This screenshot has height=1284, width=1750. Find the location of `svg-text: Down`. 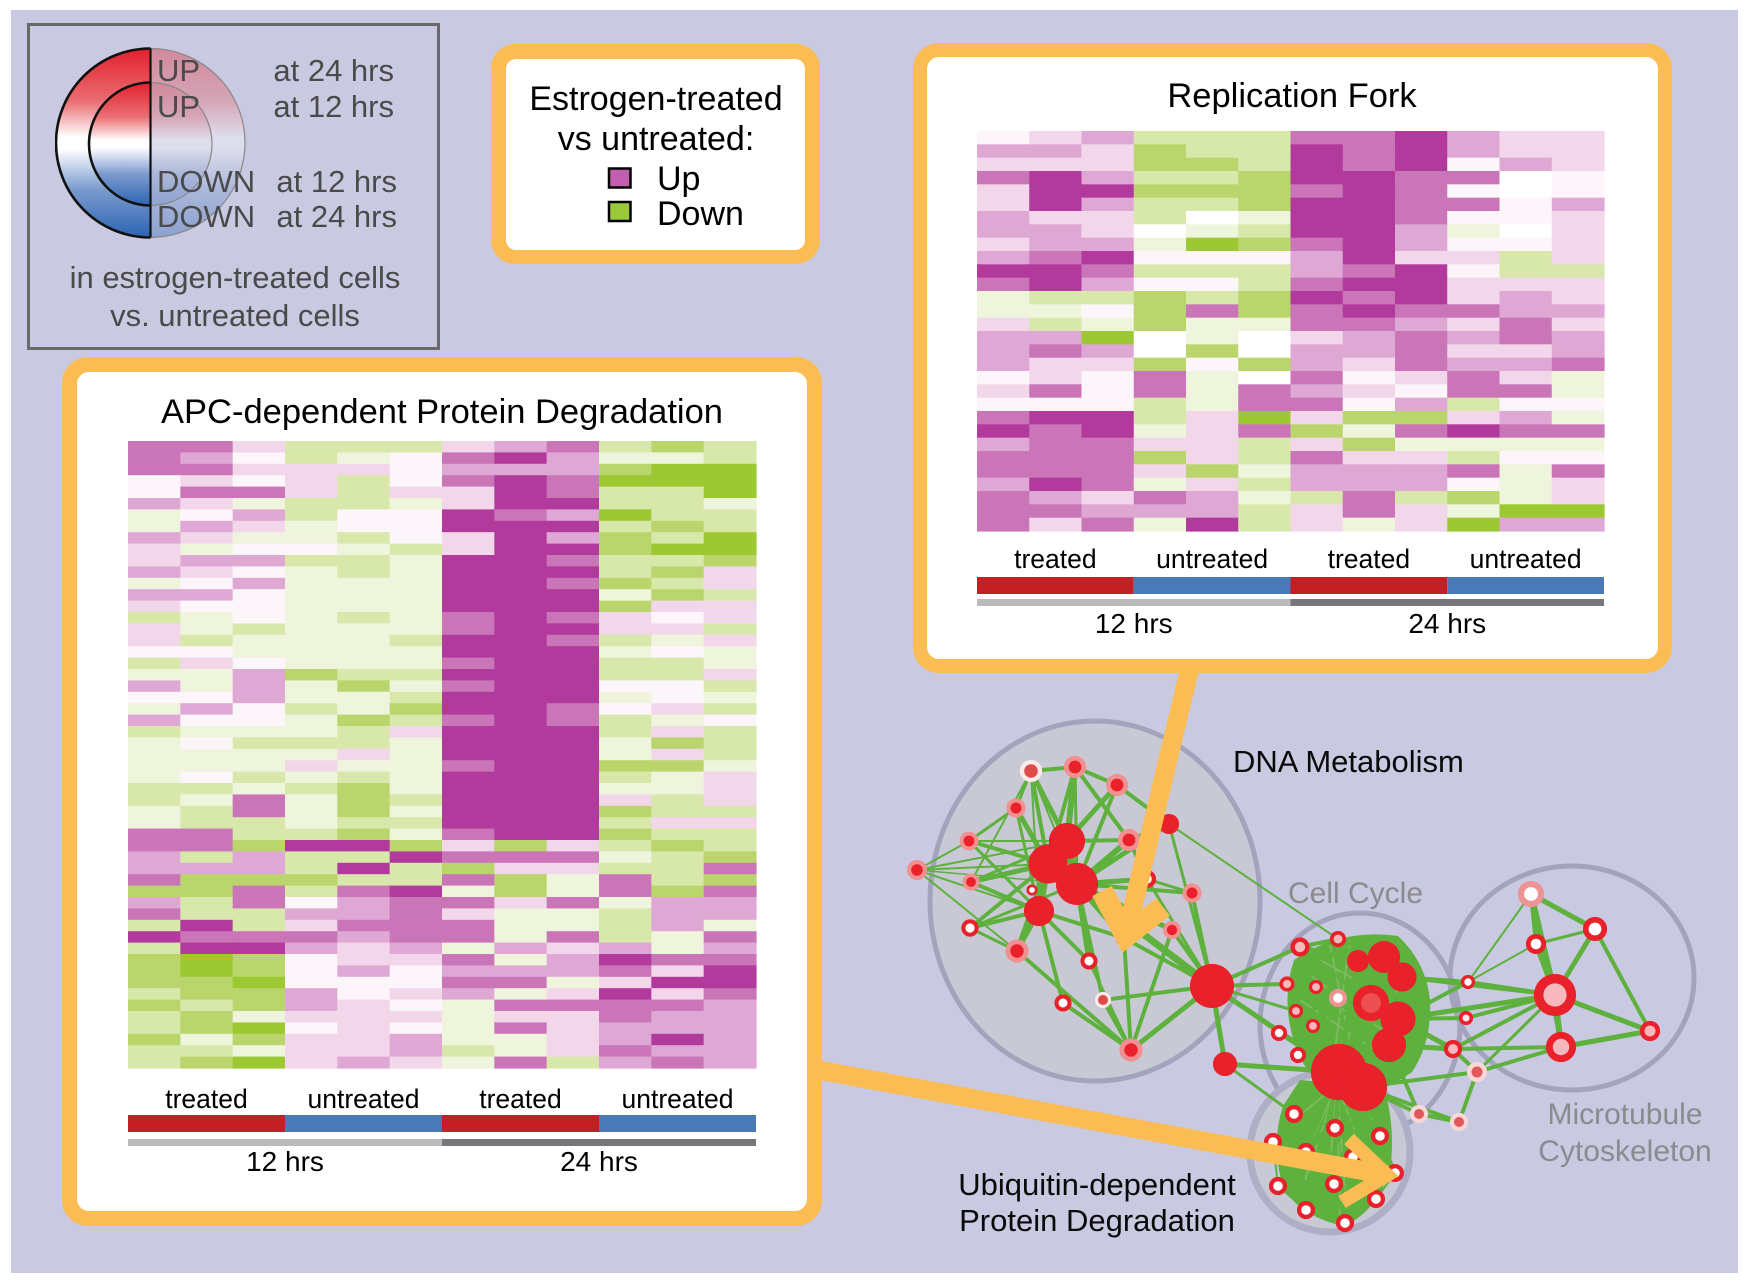

svg-text: Down is located at coordinates (700, 214).